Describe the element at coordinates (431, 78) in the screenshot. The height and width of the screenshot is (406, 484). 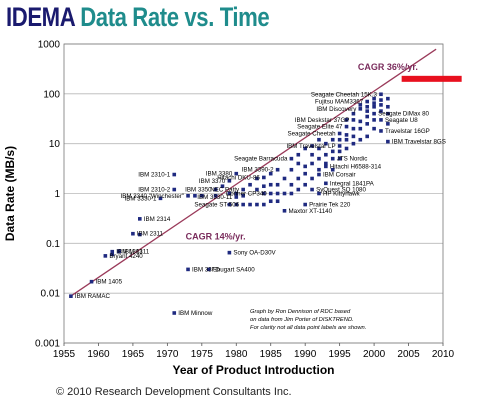
I see `highlight-marker` at that location.